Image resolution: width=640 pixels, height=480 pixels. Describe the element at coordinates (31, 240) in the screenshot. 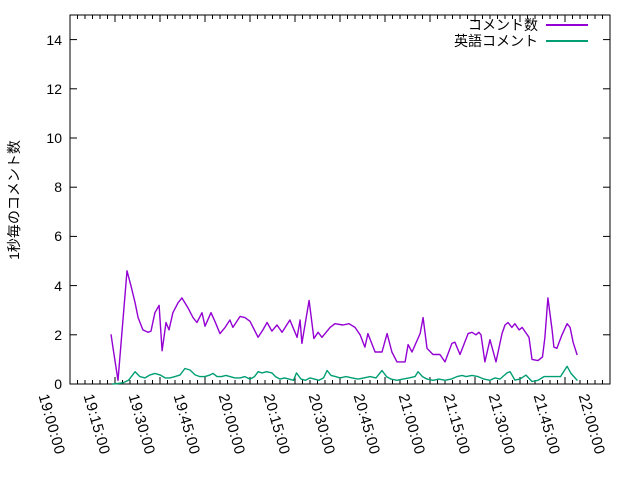

I see `y-tick-labels: 0 2 4 6 8 10 12 14` at that location.